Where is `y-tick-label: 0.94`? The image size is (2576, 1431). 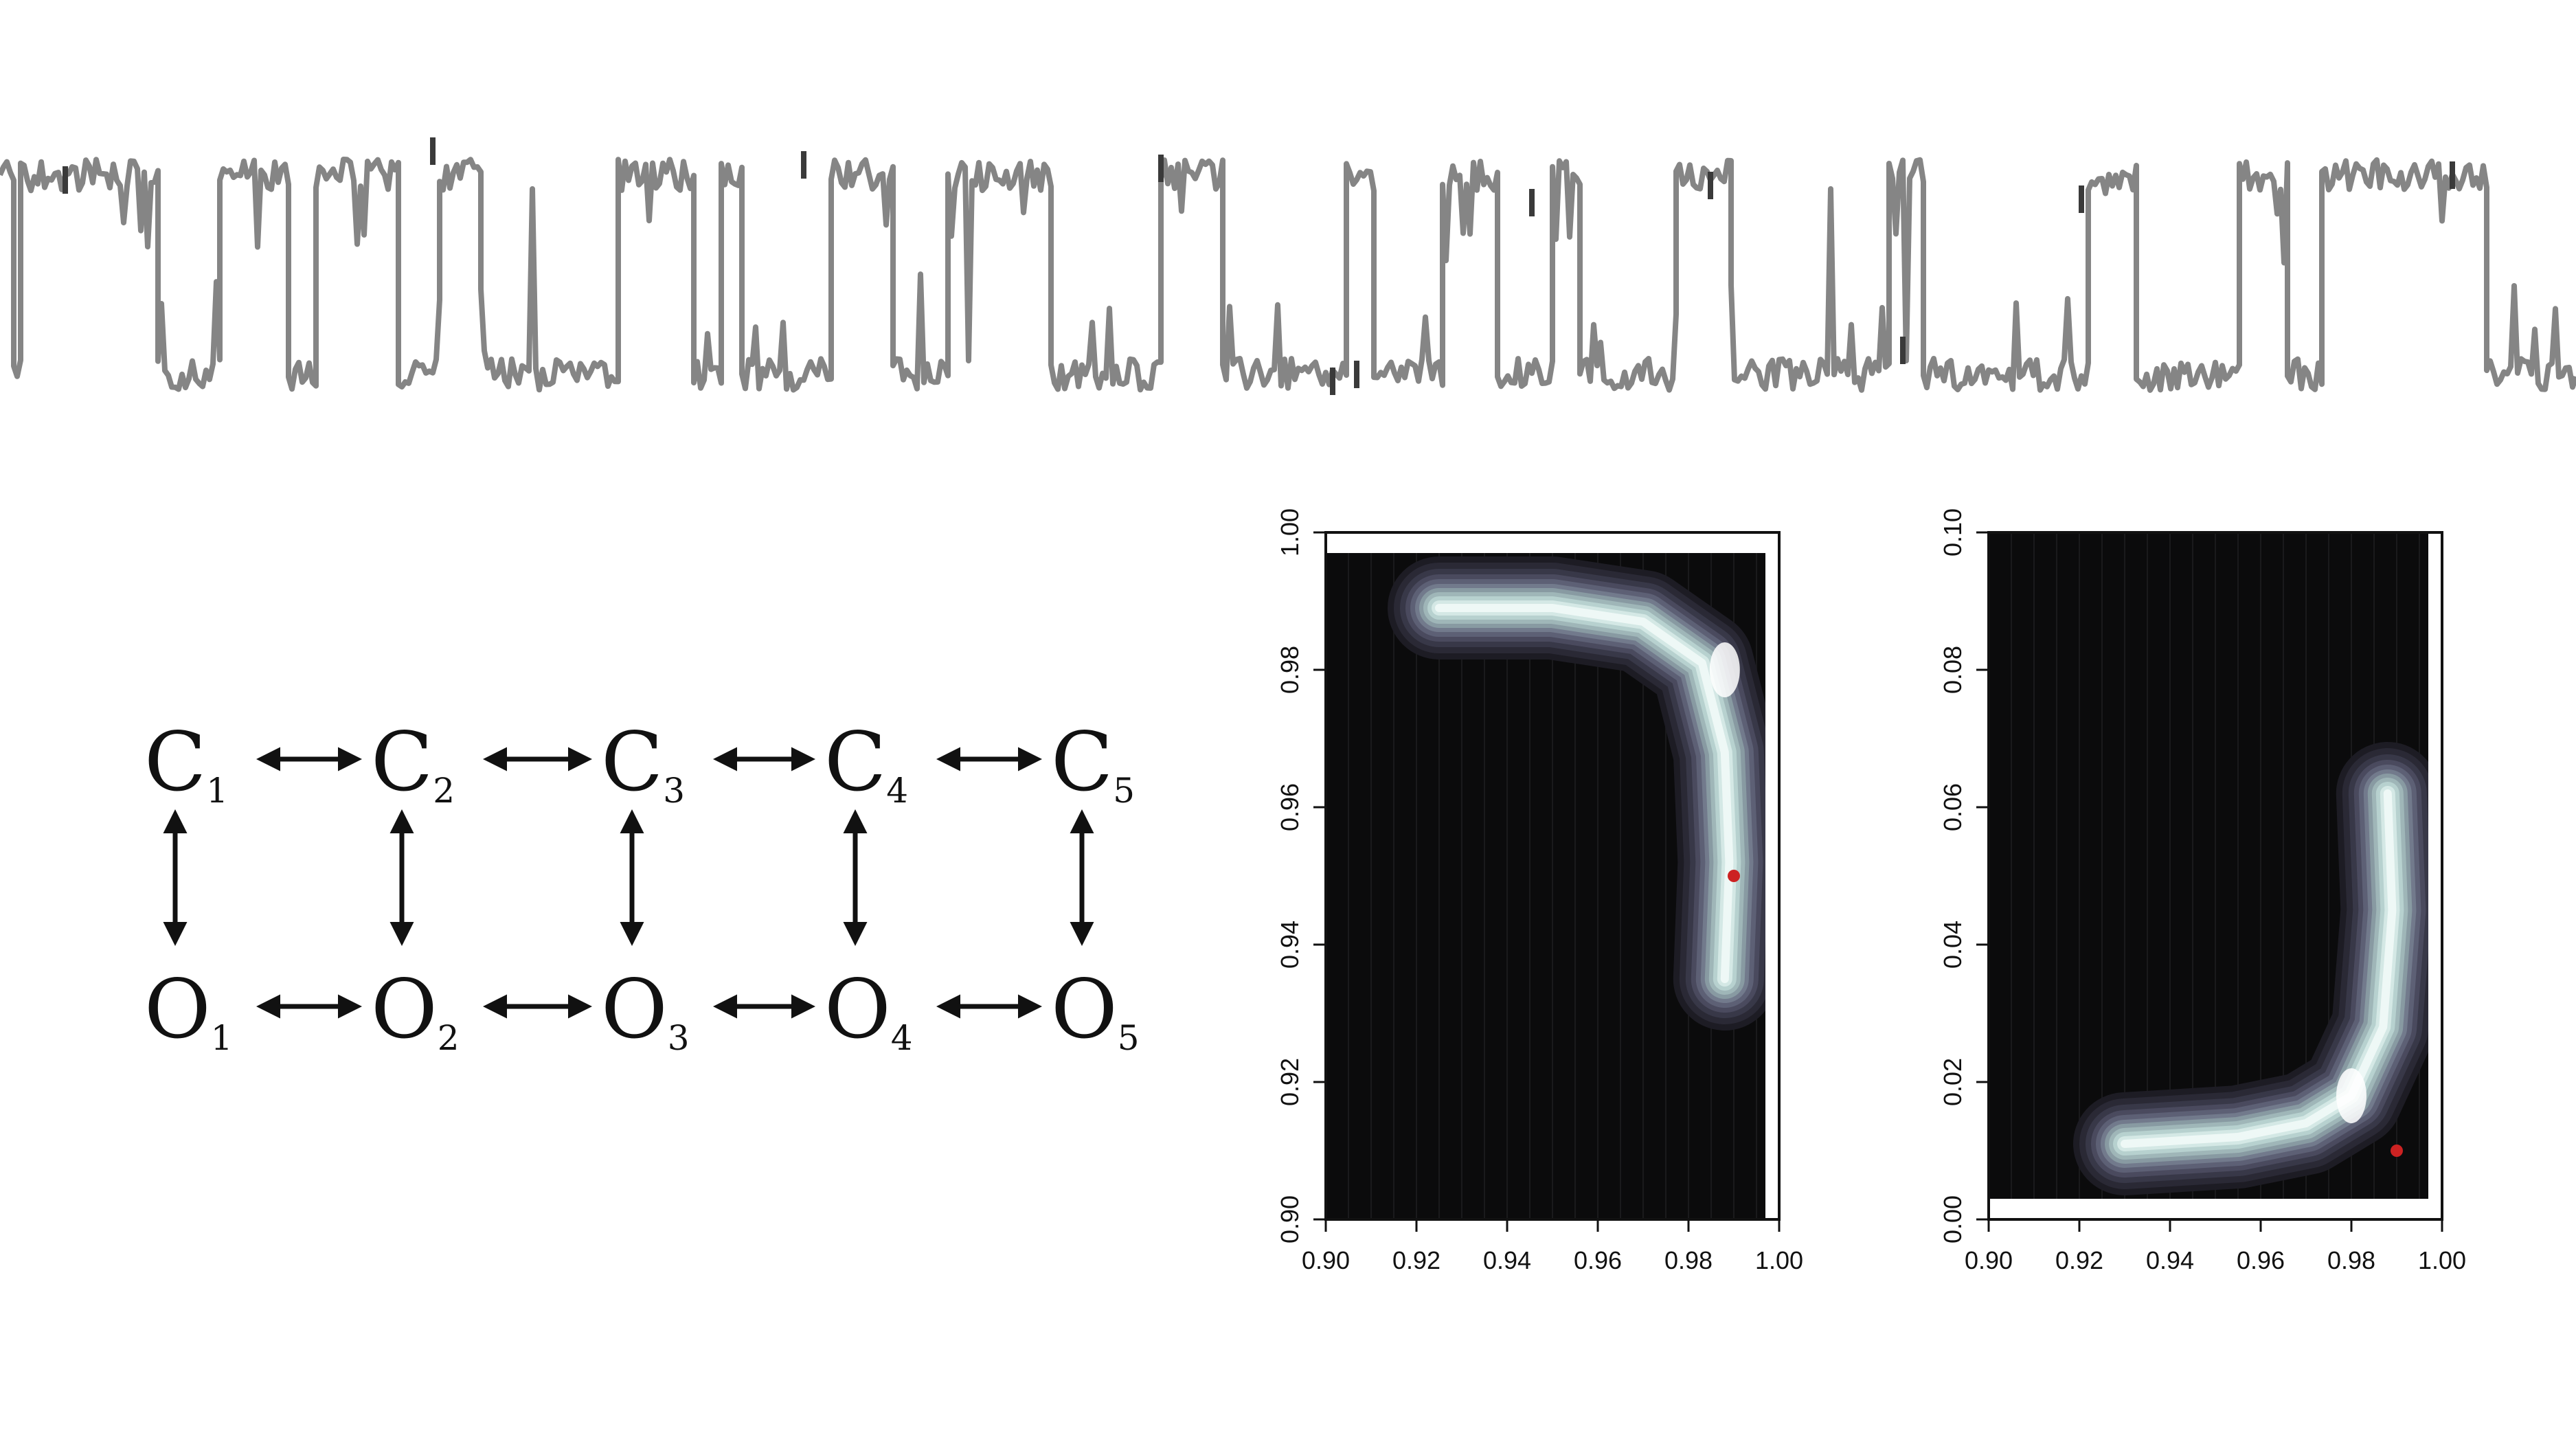
y-tick-label: 0.94 is located at coordinates (1290, 945).